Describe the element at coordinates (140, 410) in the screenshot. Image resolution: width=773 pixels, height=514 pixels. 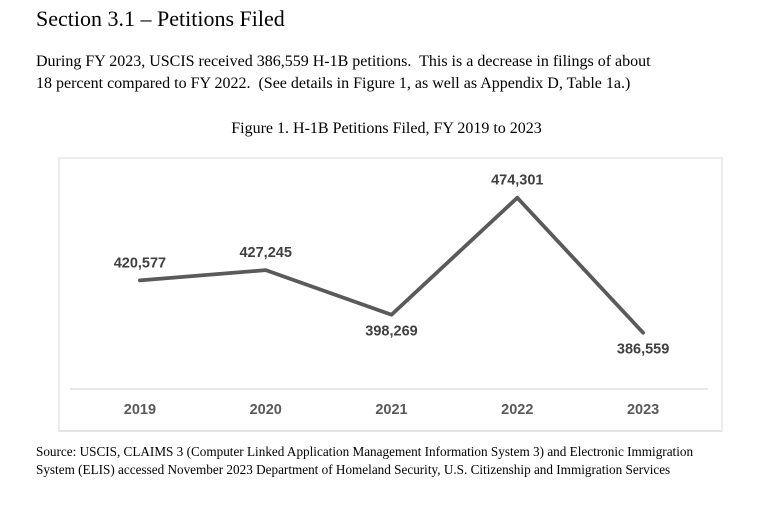
I see `axis-label-2019: 2019` at that location.